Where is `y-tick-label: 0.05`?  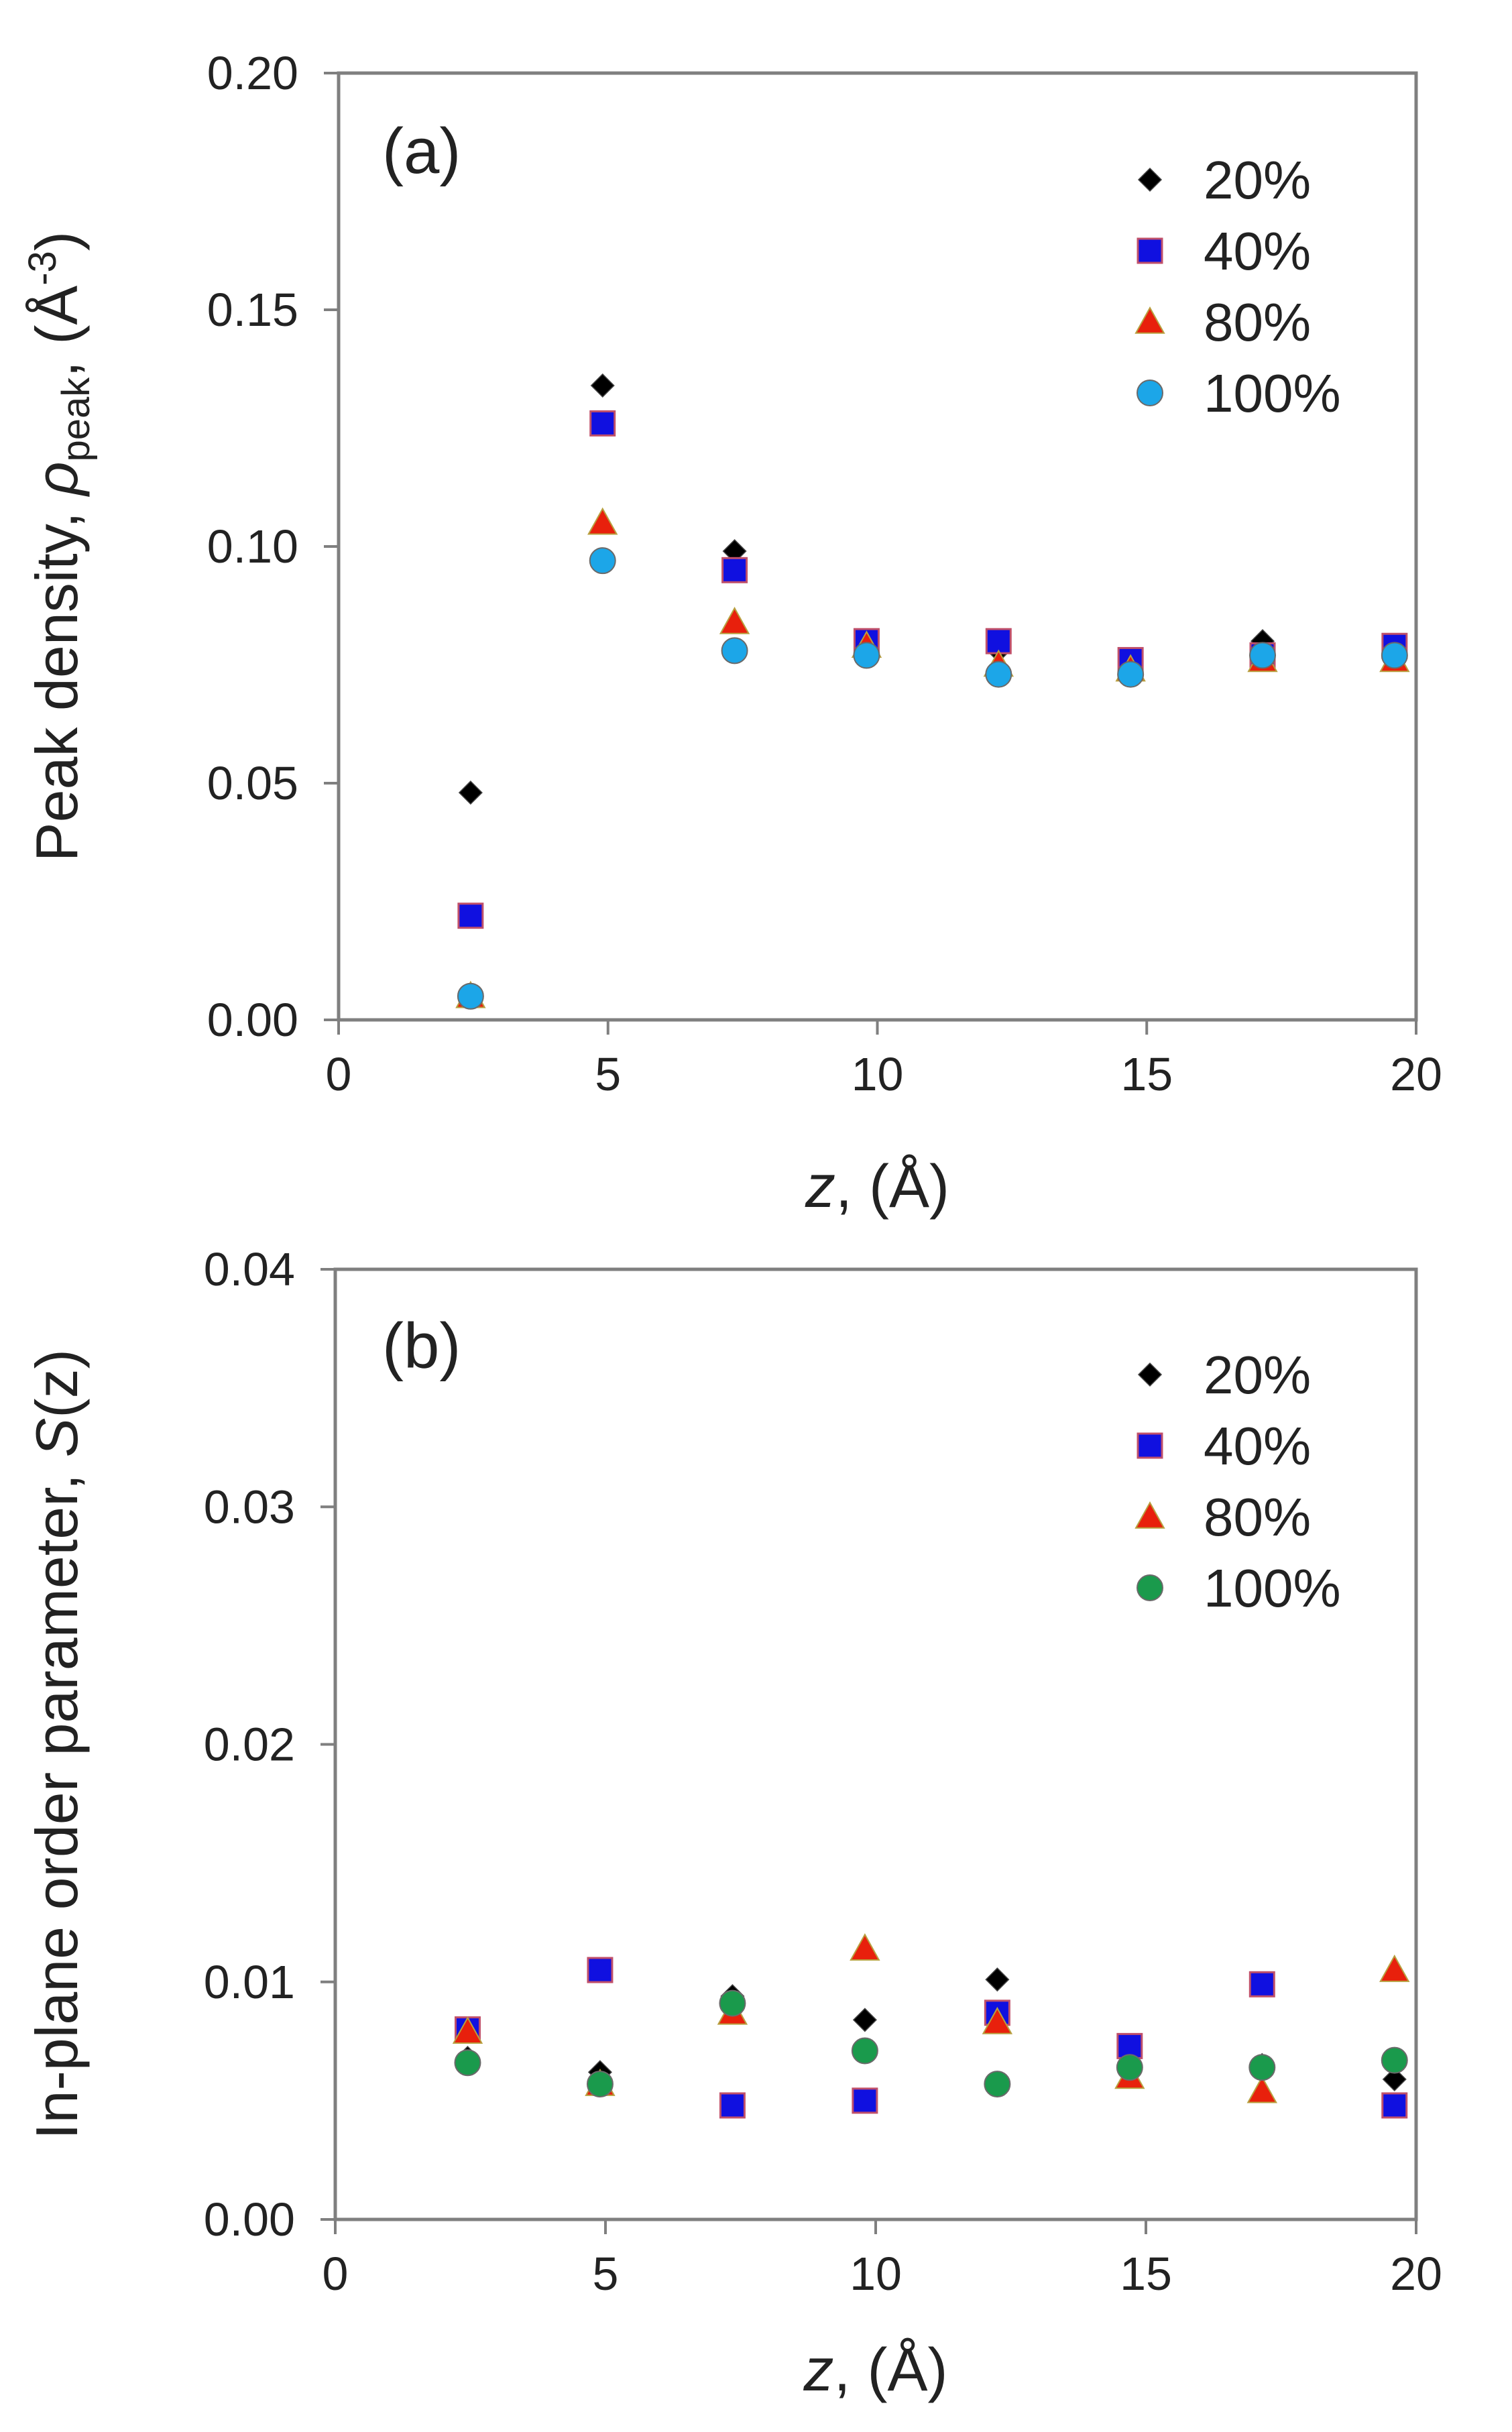
y-tick-label: 0.05 is located at coordinates (253, 783).